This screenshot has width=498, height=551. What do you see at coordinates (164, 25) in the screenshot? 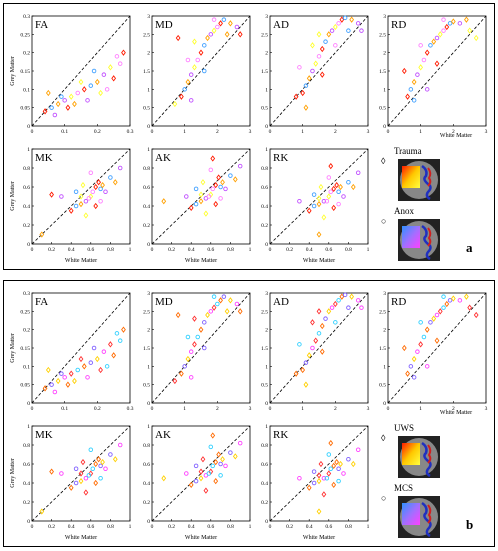
I see `subplot-title: MD` at bounding box center [164, 25].